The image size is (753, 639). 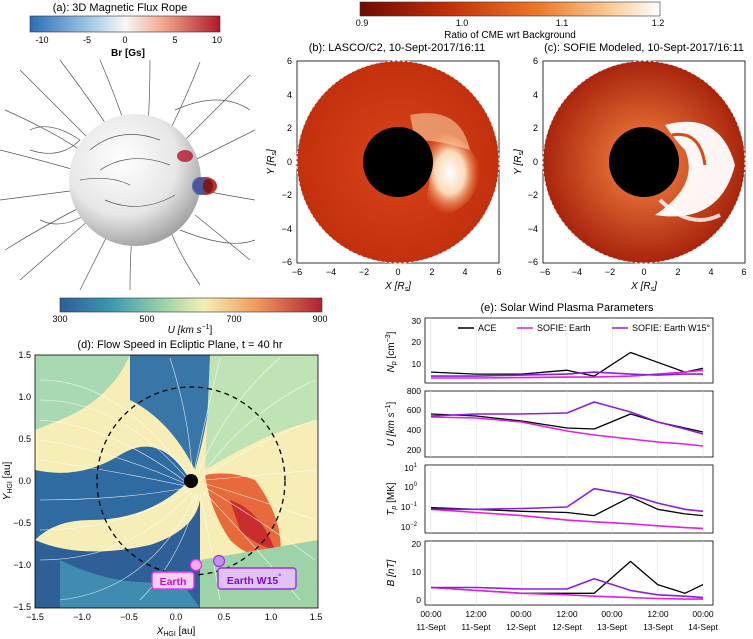 What do you see at coordinates (510, 9) in the screenshot?
I see `ratio-colorbar` at bounding box center [510, 9].